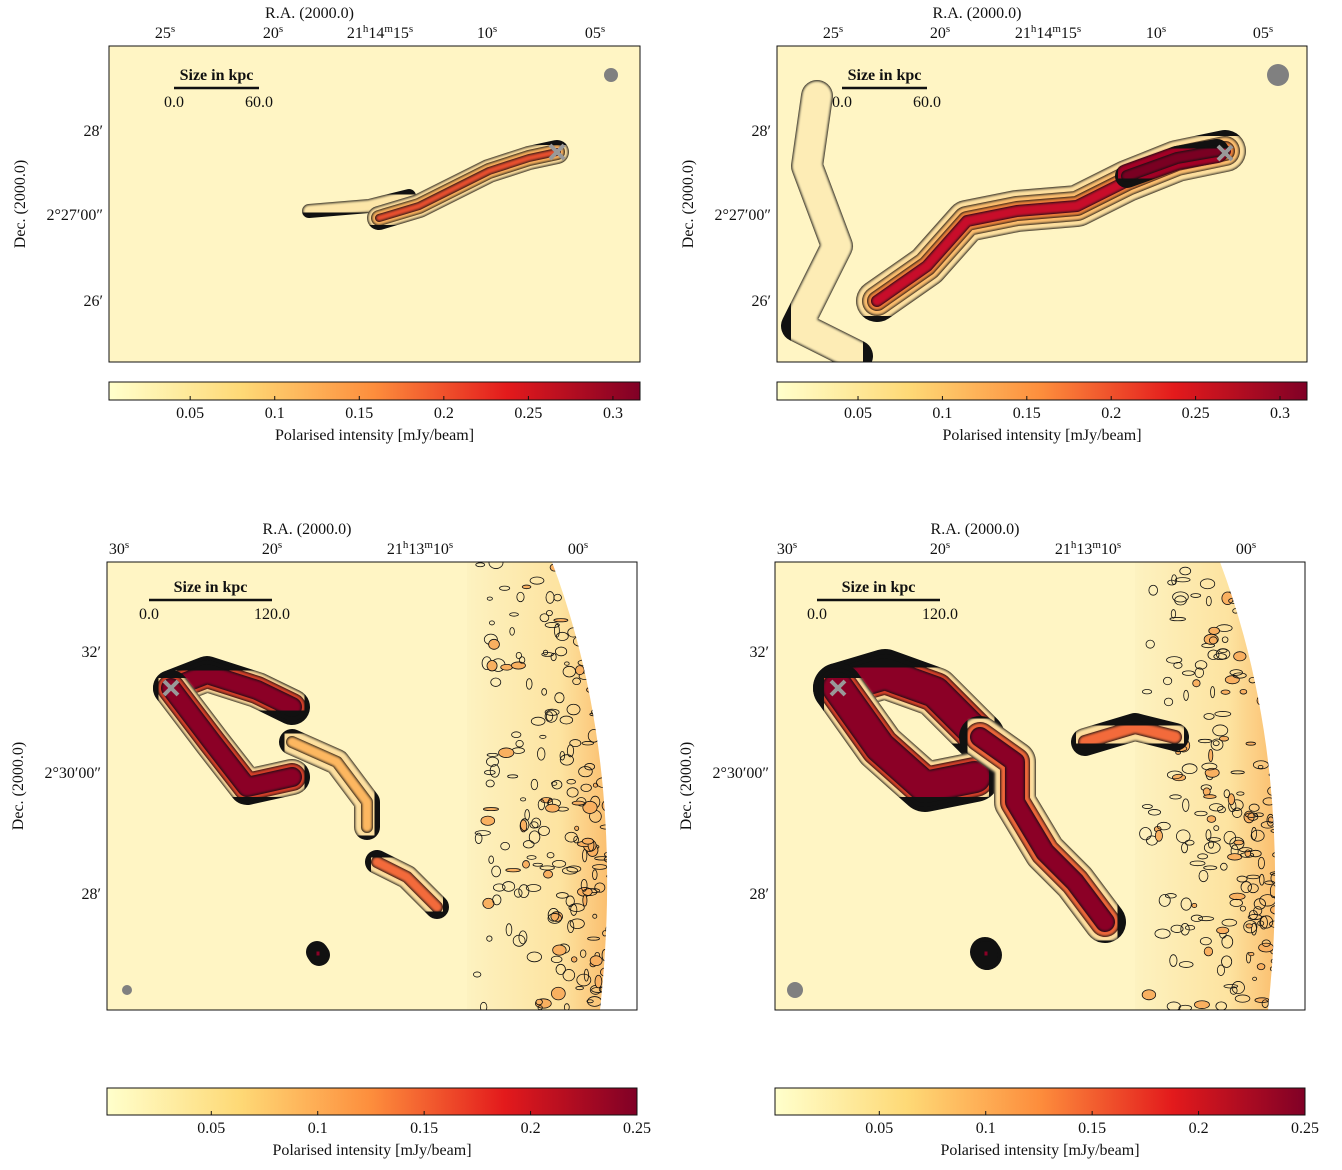 The height and width of the screenshot is (1170, 1342). Describe the element at coordinates (424, 1128) in the screenshot. I see `colorbar-tick-label: 0.15` at that location.